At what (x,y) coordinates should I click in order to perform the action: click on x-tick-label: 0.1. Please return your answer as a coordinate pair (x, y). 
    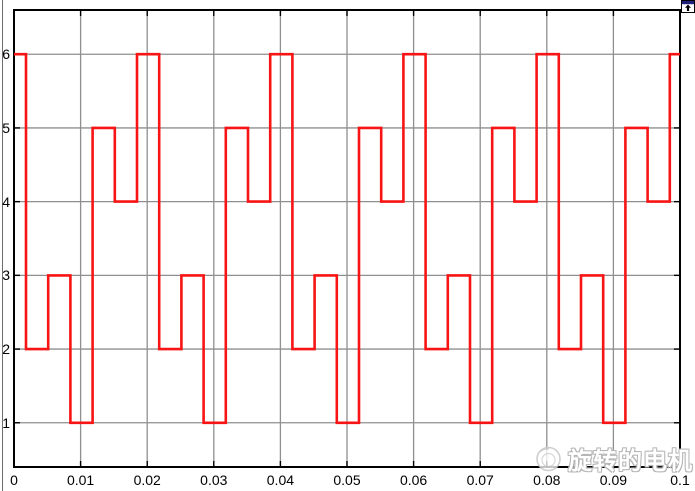
    Looking at the image, I should click on (680, 480).